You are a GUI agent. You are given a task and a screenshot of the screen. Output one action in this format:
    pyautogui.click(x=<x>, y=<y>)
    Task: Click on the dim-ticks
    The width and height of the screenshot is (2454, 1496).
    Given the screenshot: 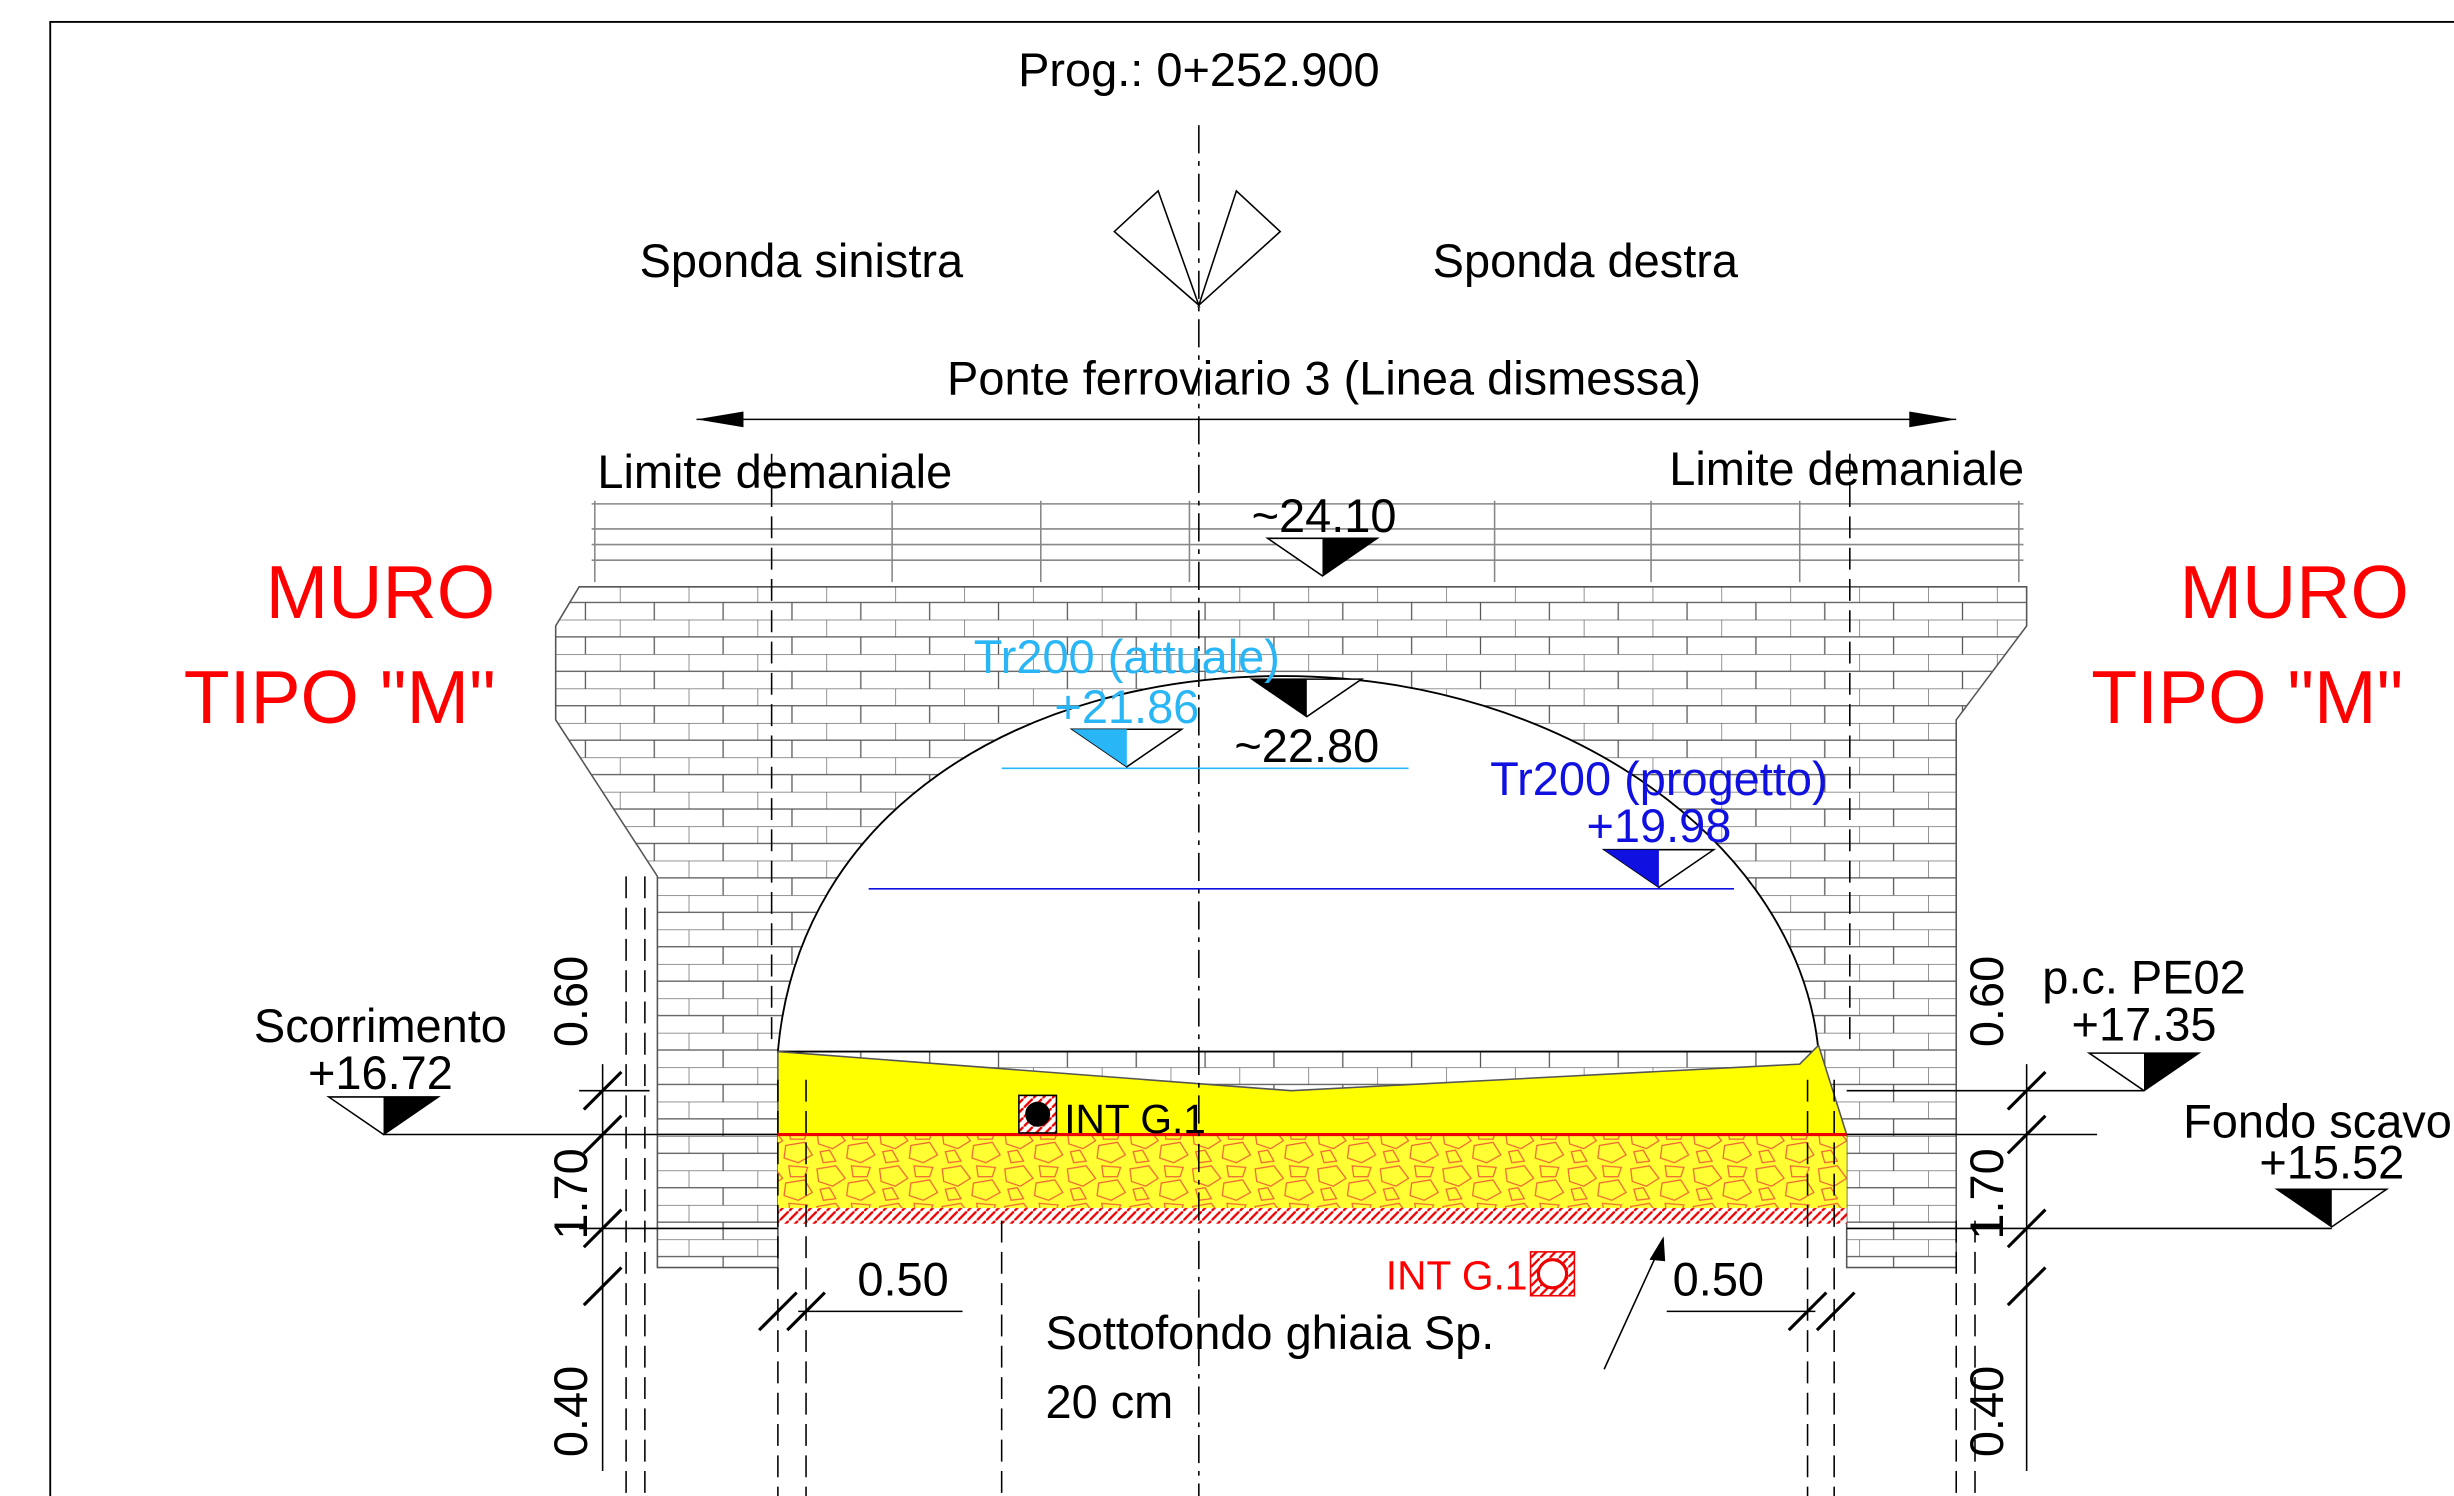 What is the action you would take?
    pyautogui.click(x=1314, y=1201)
    